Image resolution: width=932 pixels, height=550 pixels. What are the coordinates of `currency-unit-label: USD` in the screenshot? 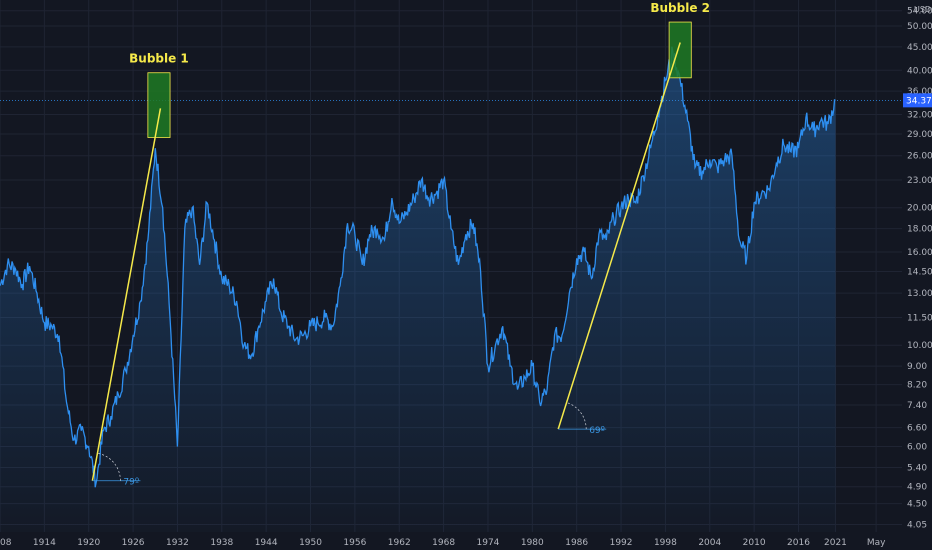 It's located at (922, 9).